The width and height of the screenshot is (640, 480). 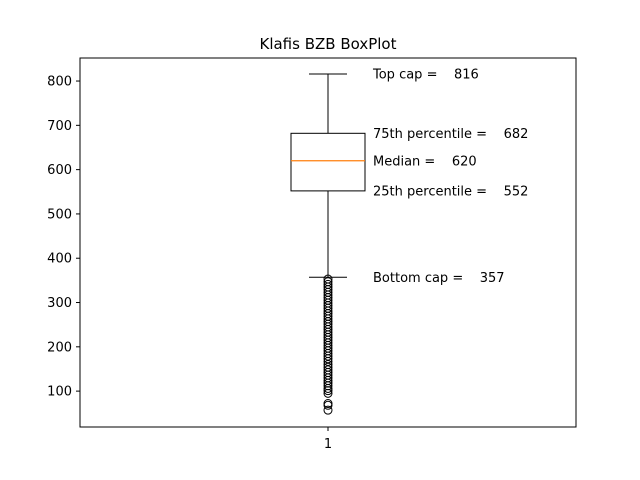 What do you see at coordinates (59, 126) in the screenshot?
I see `y-tick-label: 700` at bounding box center [59, 126].